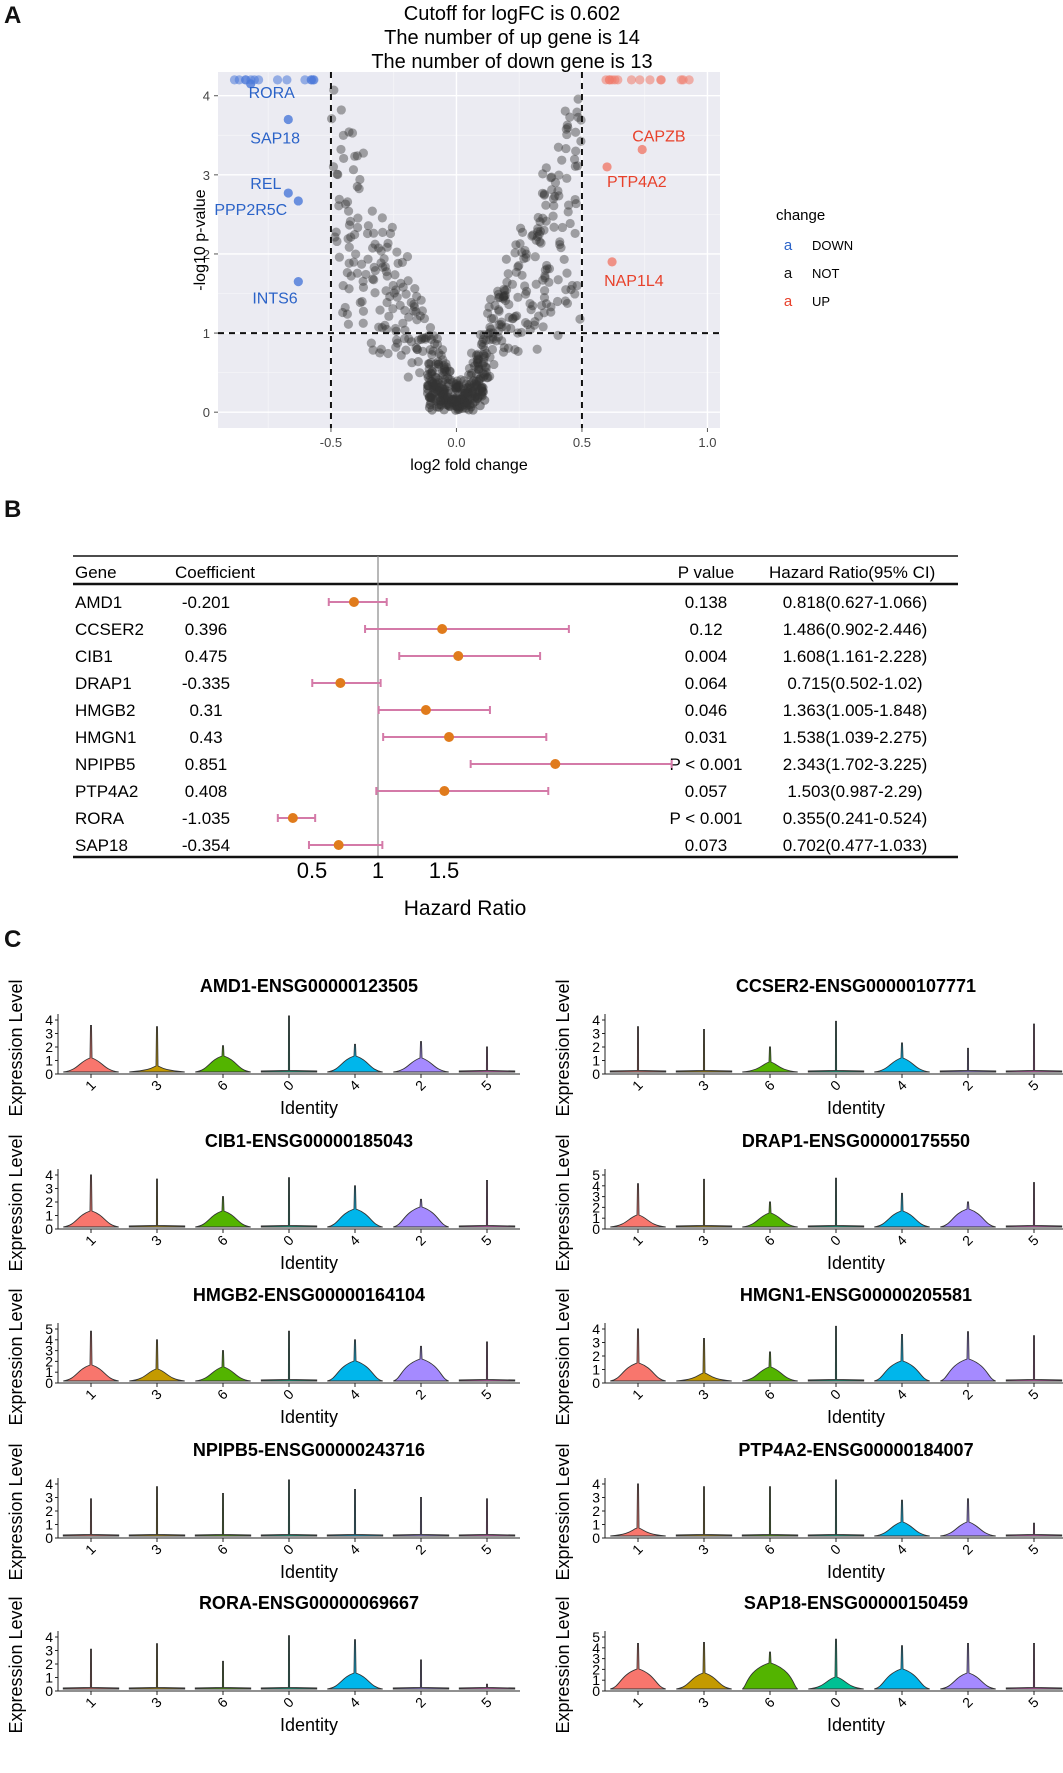  Describe the element at coordinates (706, 764) in the screenshot. I see `forest-row-pvalue: P < 0.001` at that location.